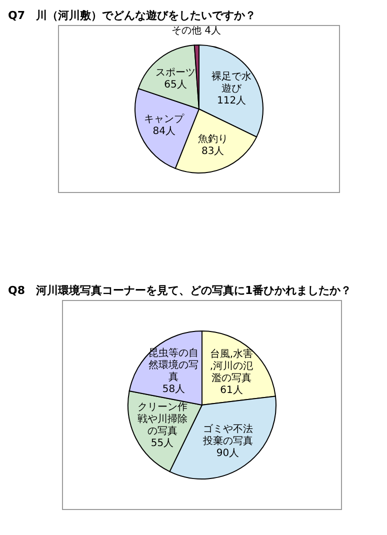 The height and width of the screenshot is (535, 387). Describe the element at coordinates (227, 434) in the screenshot. I see `slice-label: ゴミや不法投棄の写真` at that location.